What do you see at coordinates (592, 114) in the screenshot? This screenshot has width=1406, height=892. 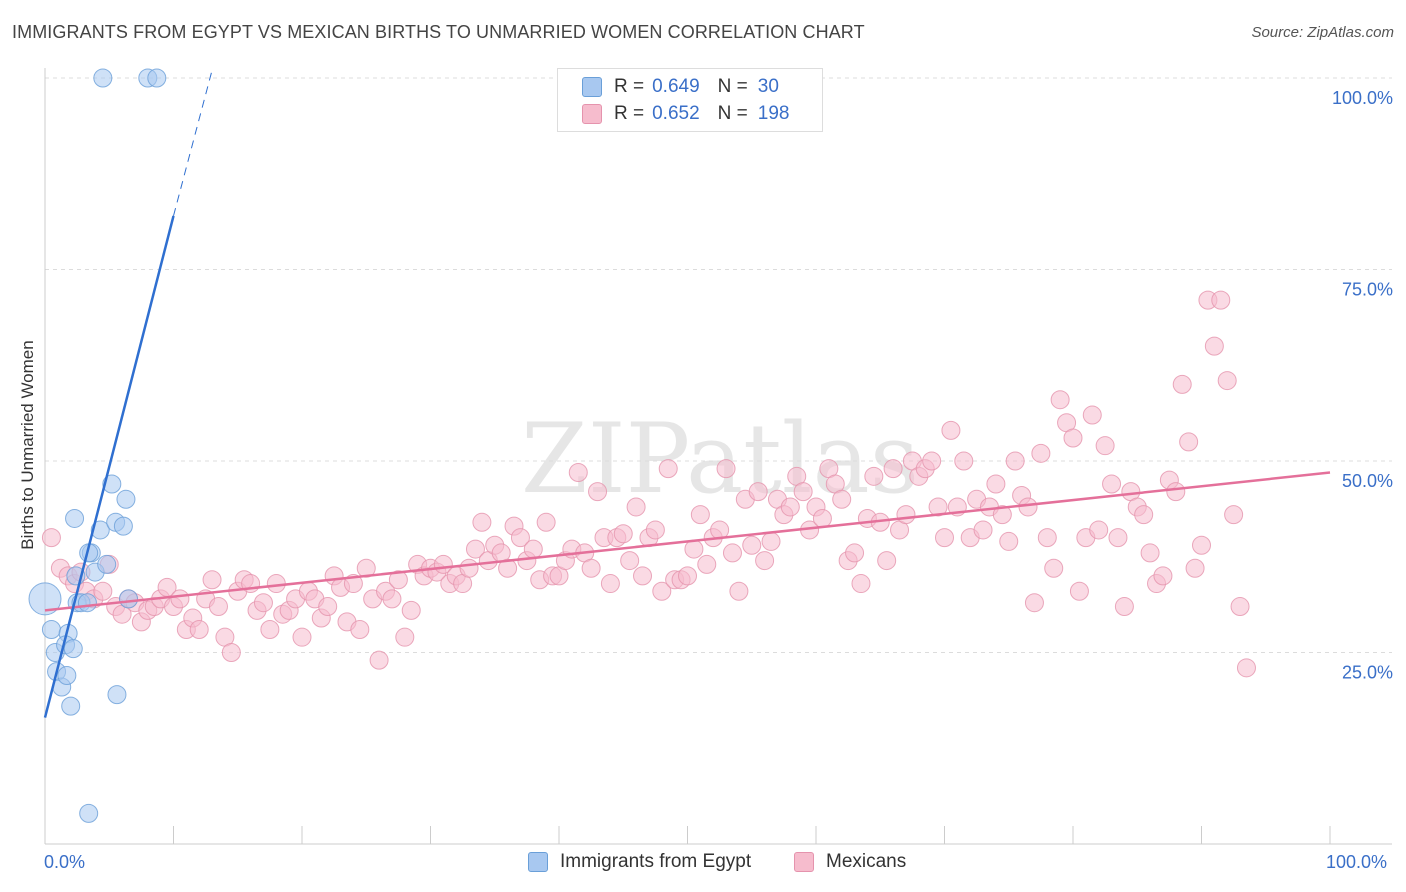 I see `legend-swatch-mexicans` at bounding box center [592, 114].